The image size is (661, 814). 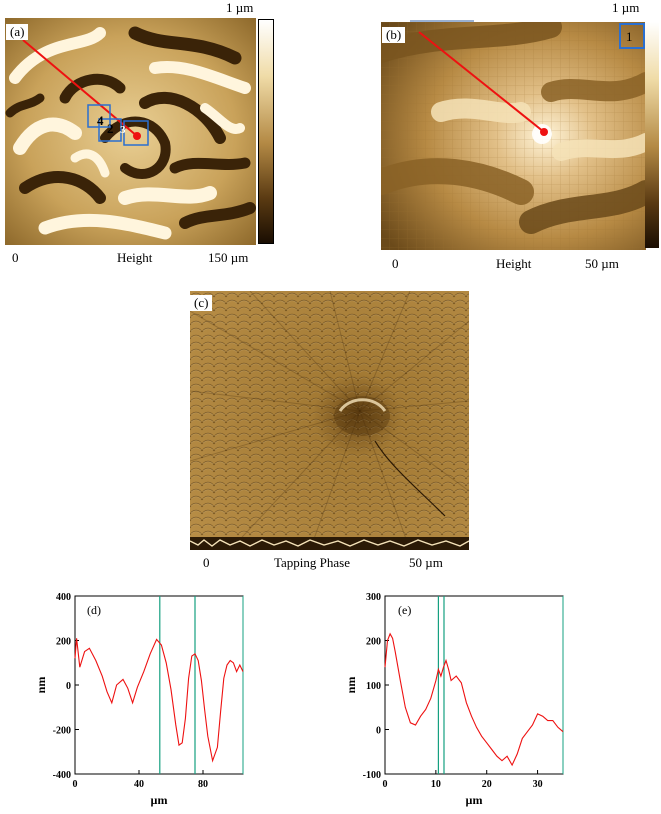 What do you see at coordinates (62, 731) in the screenshot?
I see `y-tick-label: -200` at bounding box center [62, 731].